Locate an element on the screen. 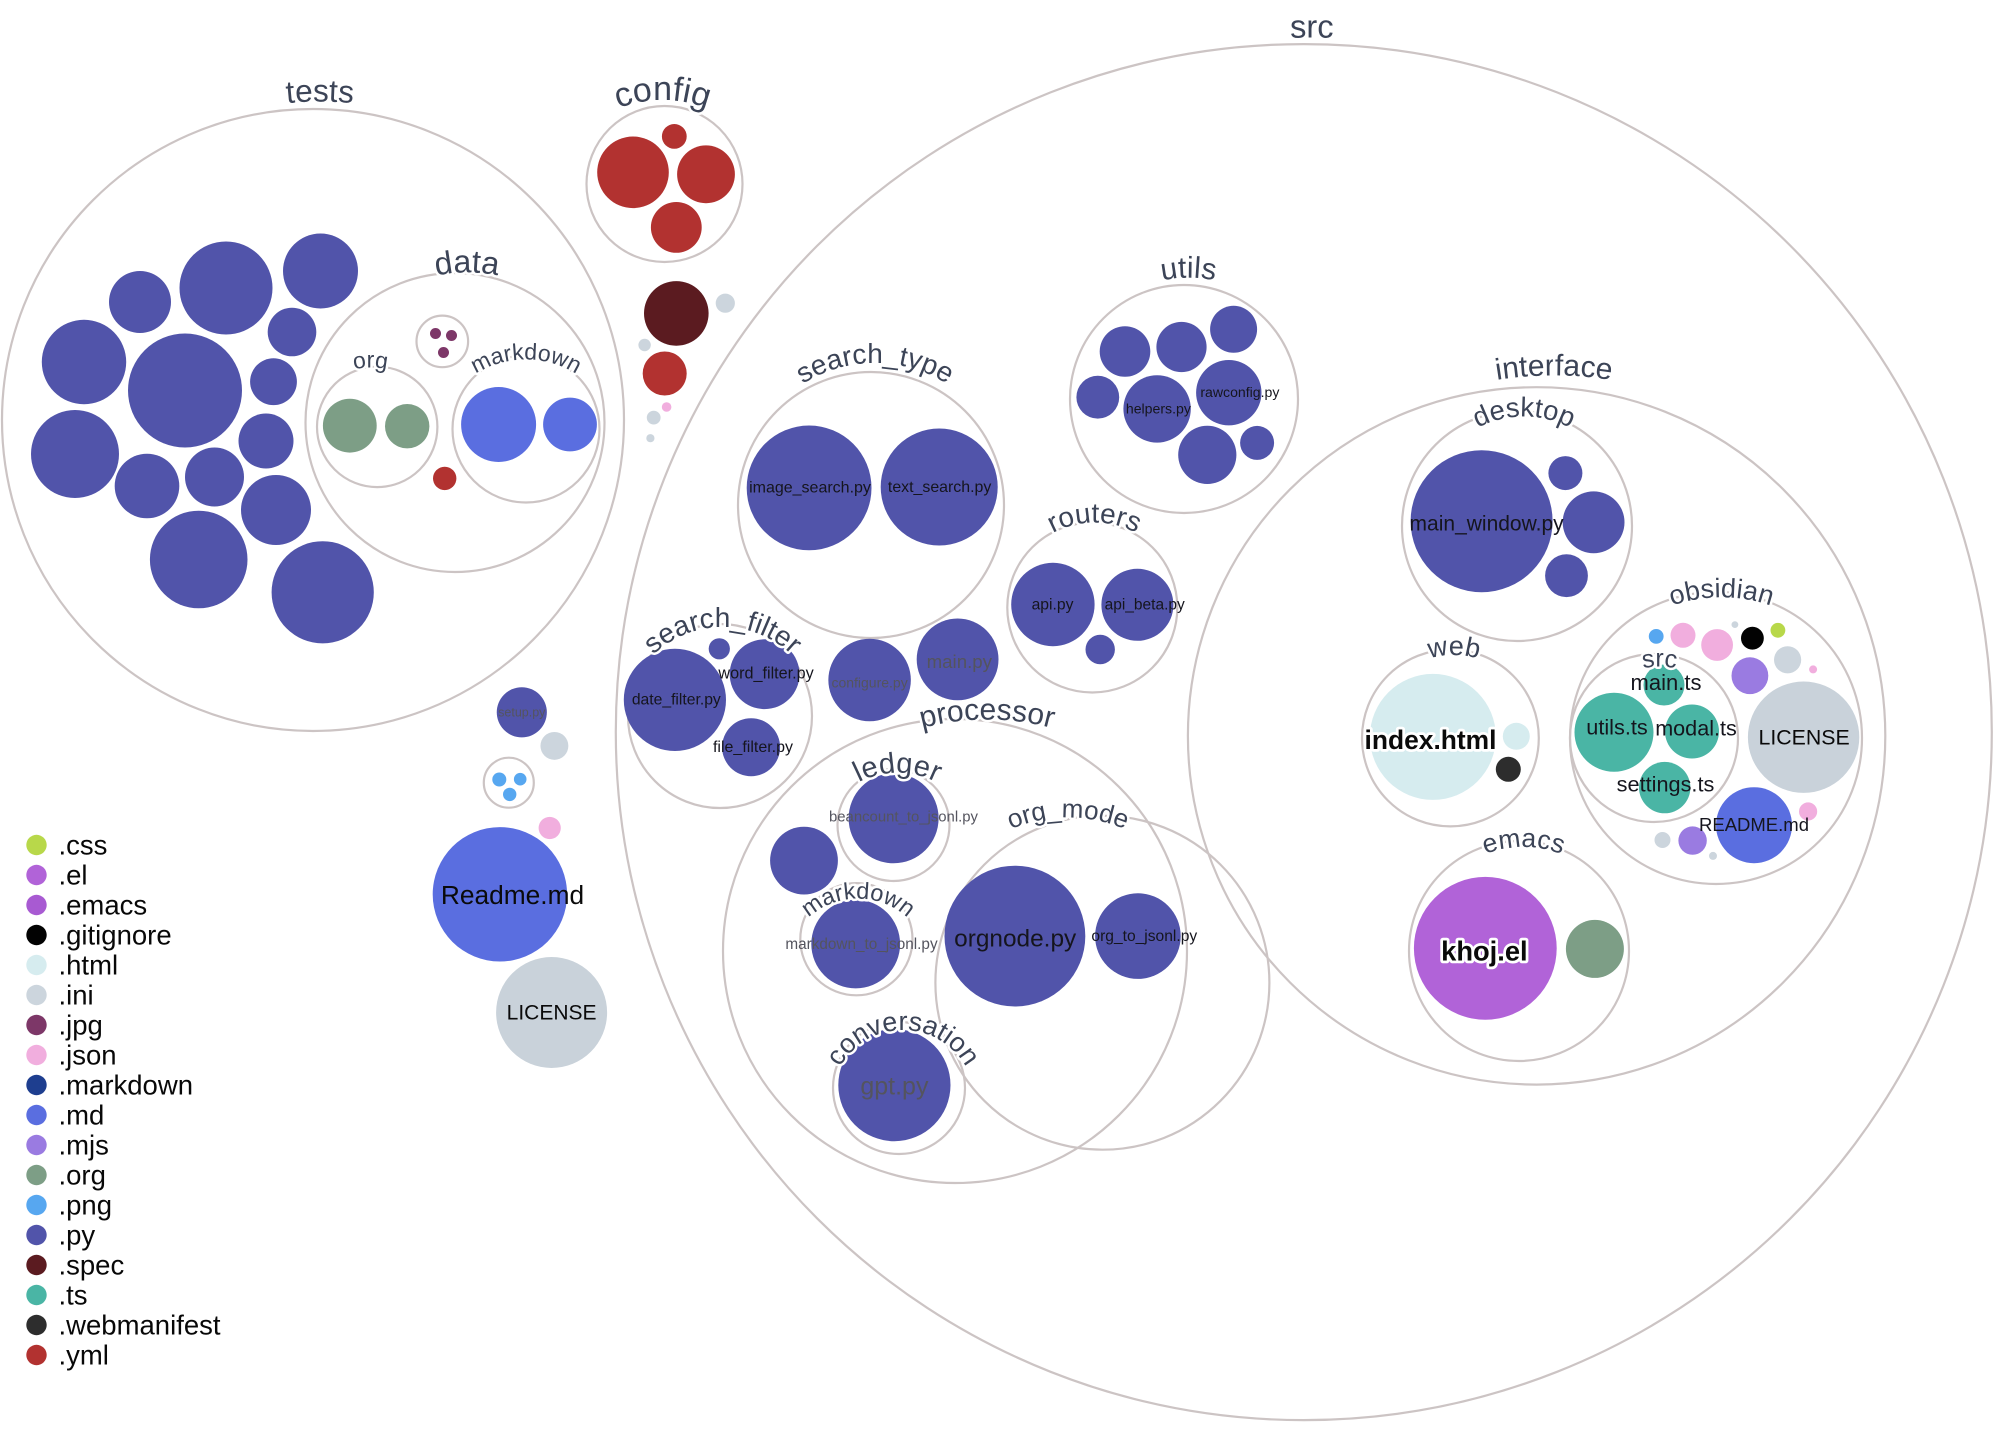 The image size is (1995, 1451). svg-text: .html is located at coordinates (89, 965).